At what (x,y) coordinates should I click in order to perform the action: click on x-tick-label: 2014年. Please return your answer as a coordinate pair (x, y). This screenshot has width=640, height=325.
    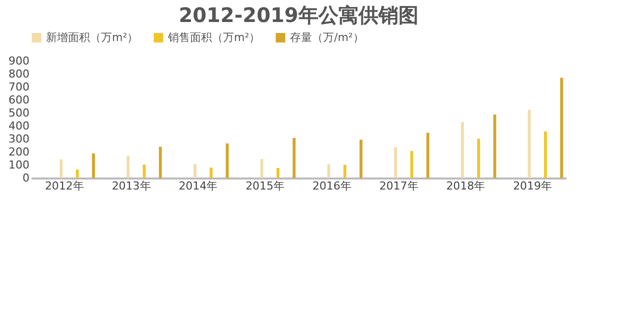
    Looking at the image, I should click on (198, 186).